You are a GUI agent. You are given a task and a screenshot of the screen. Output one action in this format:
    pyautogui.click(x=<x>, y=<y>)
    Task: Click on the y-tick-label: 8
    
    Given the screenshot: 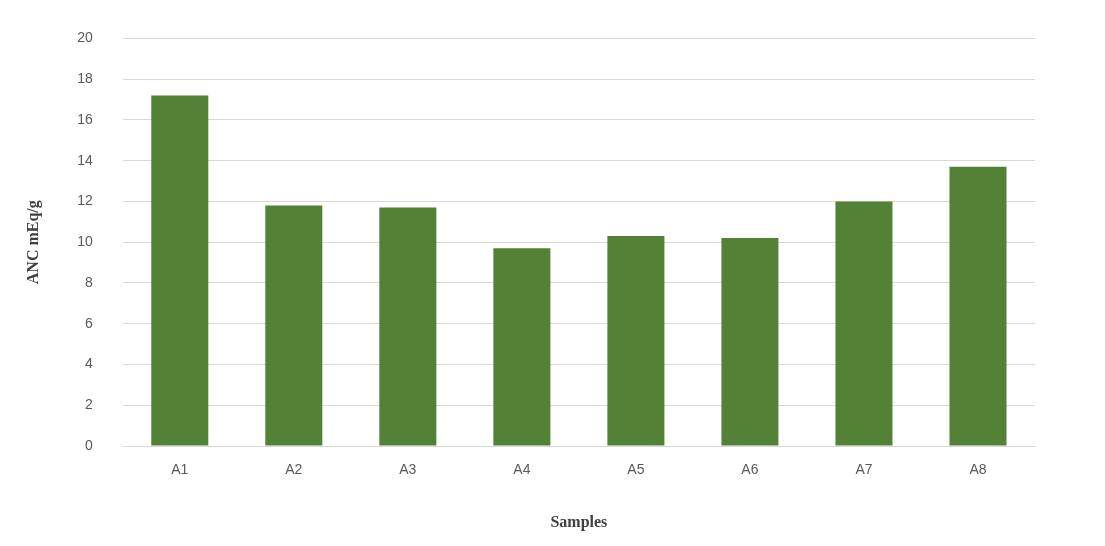 What is the action you would take?
    pyautogui.click(x=88, y=281)
    